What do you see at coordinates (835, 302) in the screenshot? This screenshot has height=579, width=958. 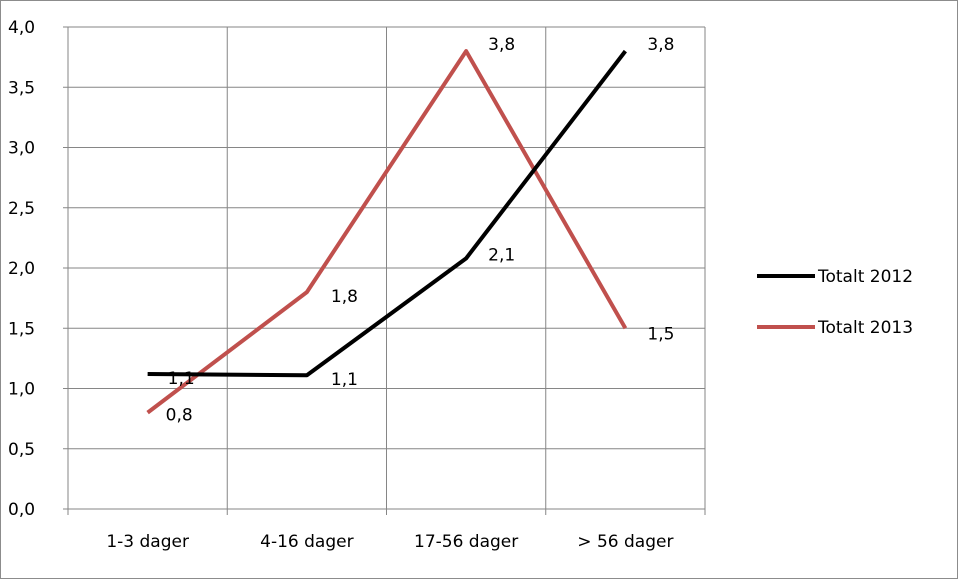 I see `legend: Totalt 2012 Totalt 2013` at bounding box center [835, 302].